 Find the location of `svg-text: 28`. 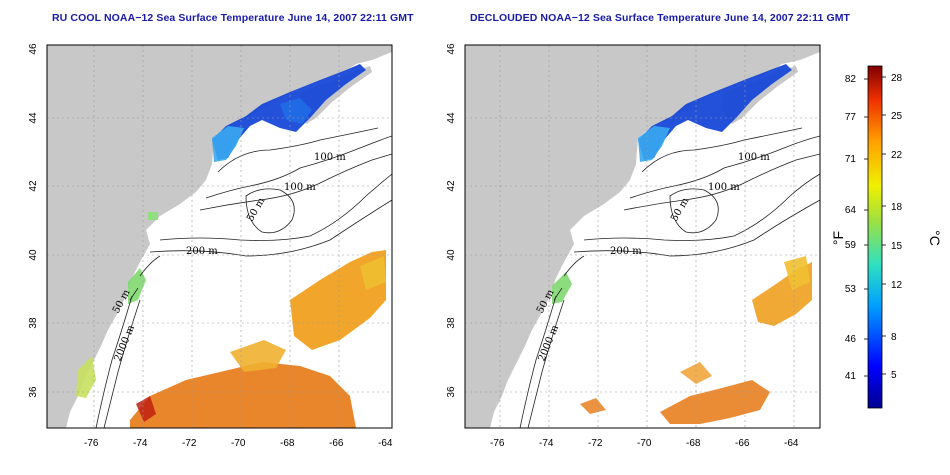

svg-text: 28 is located at coordinates (897, 78).